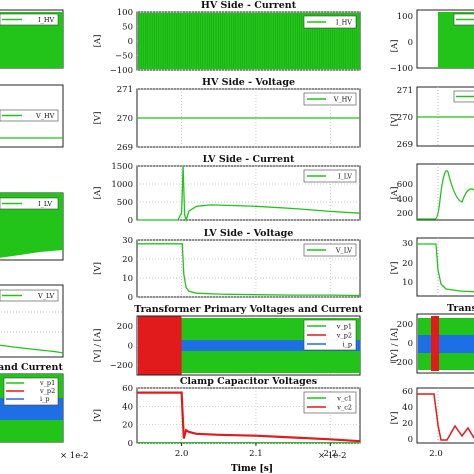  I want to click on clamp-ytick: 20, so click(127, 426).